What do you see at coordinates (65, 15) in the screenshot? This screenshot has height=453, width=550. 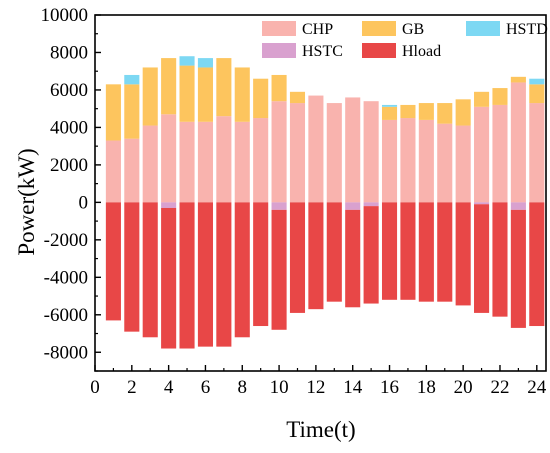 I see `y-tick-label: 10000` at bounding box center [65, 15].